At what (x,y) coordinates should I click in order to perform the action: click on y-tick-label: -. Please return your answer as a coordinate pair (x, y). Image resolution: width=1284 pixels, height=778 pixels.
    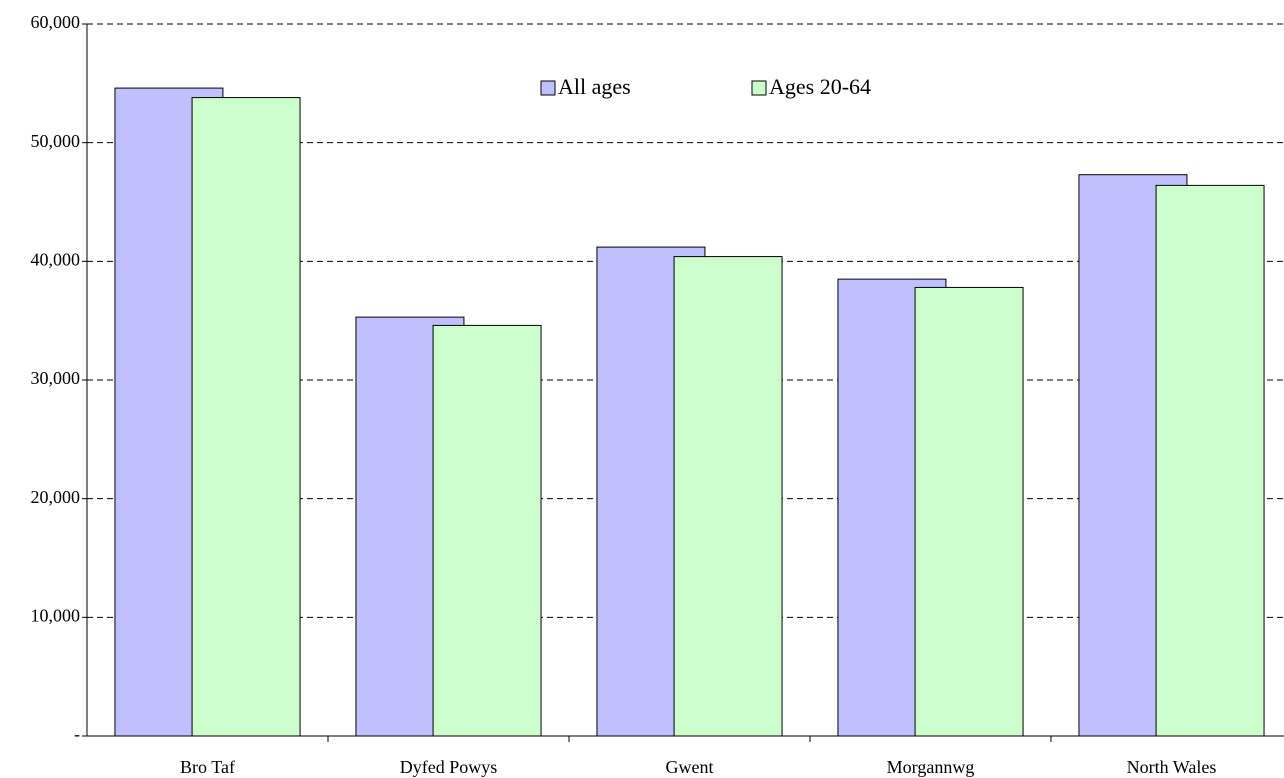
    Looking at the image, I should click on (77, 734).